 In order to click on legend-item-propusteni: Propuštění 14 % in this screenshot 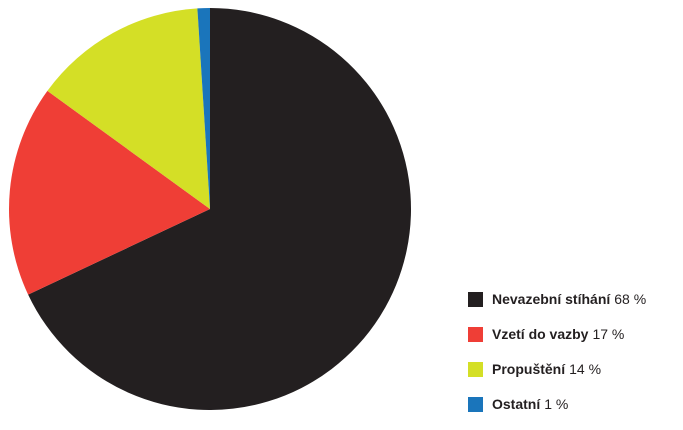, I will do `click(574, 369)`.